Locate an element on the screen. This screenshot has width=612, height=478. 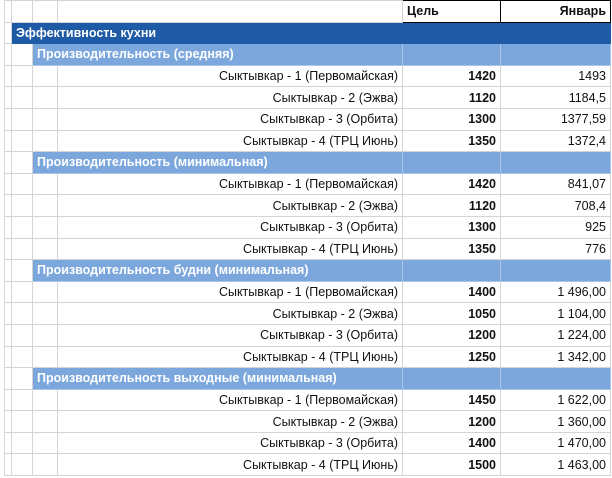
goal-value: 1420 is located at coordinates (451, 76).